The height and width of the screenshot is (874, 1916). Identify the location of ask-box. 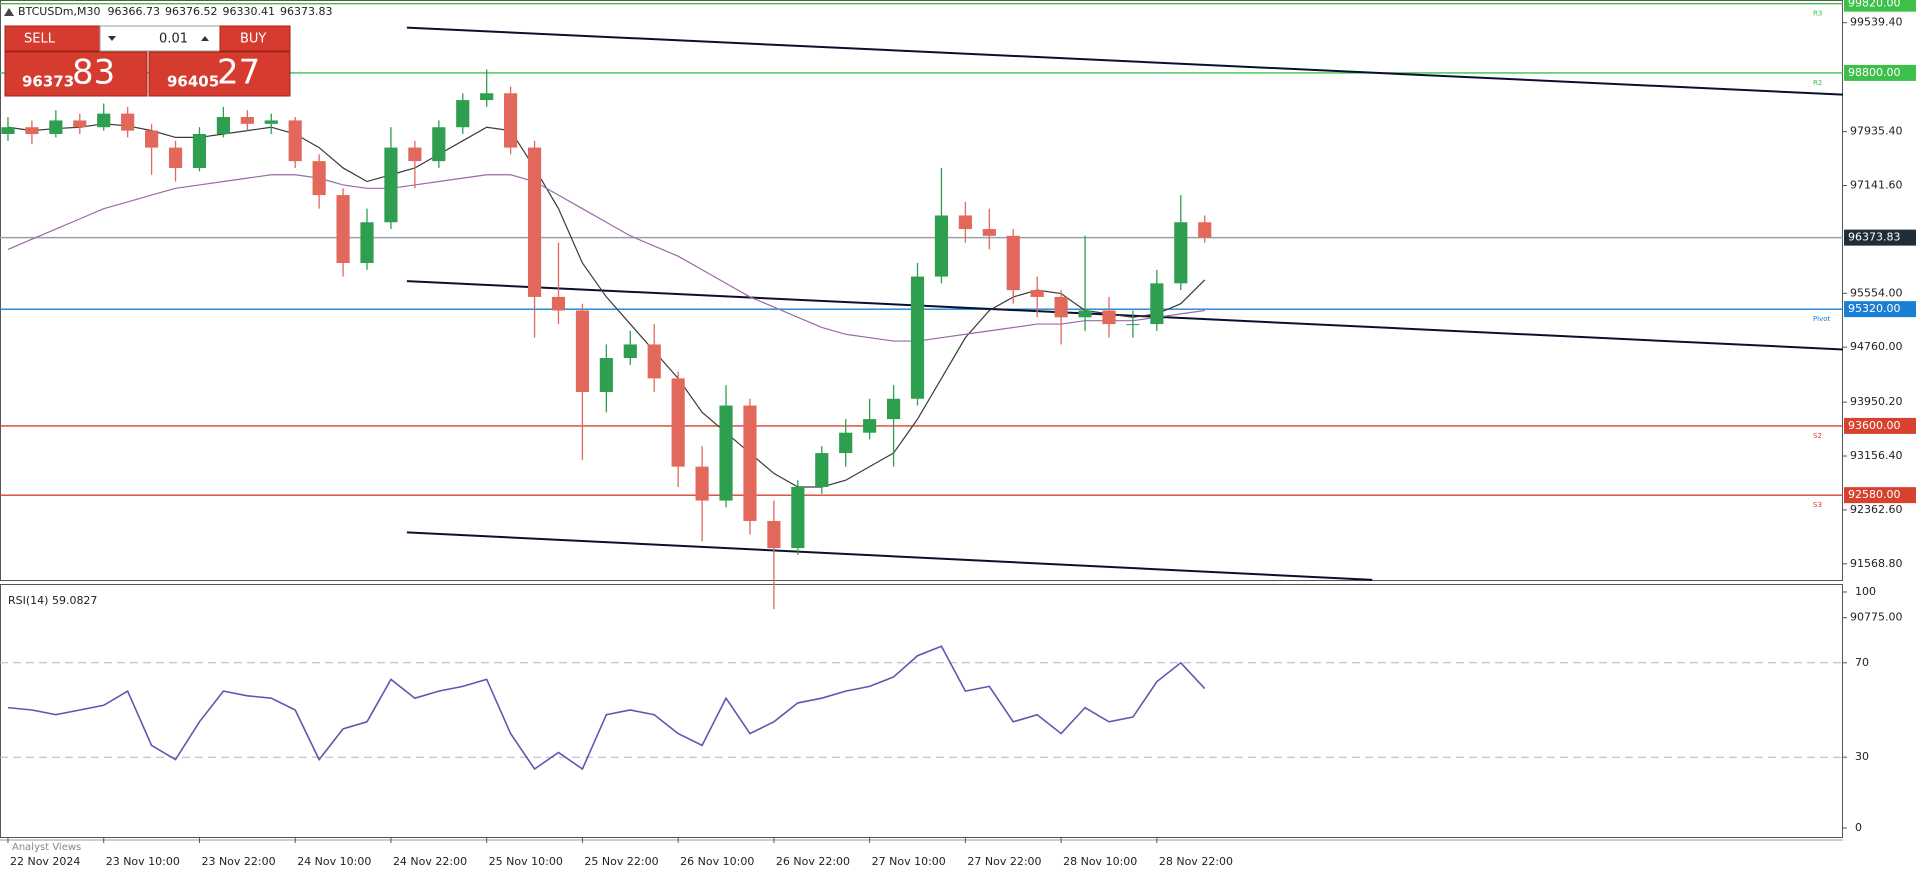
(219, 74).